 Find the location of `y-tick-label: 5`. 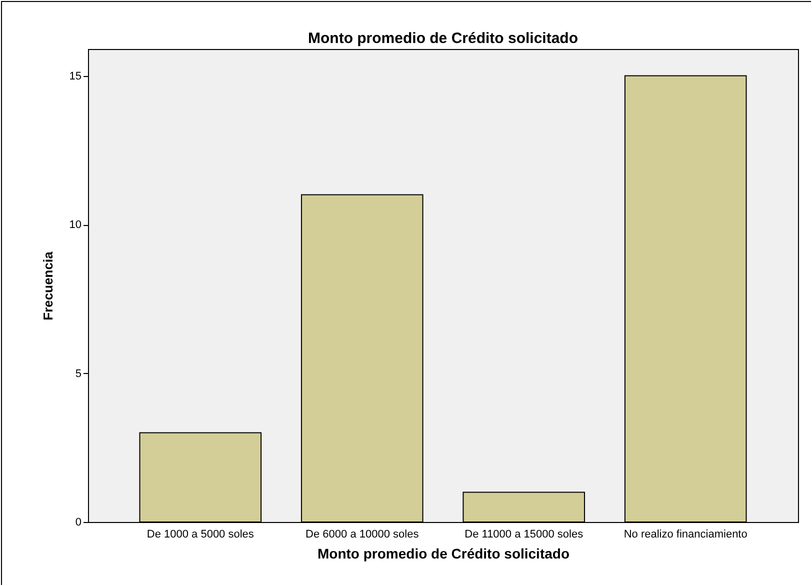

y-tick-label: 5 is located at coordinates (78, 374).